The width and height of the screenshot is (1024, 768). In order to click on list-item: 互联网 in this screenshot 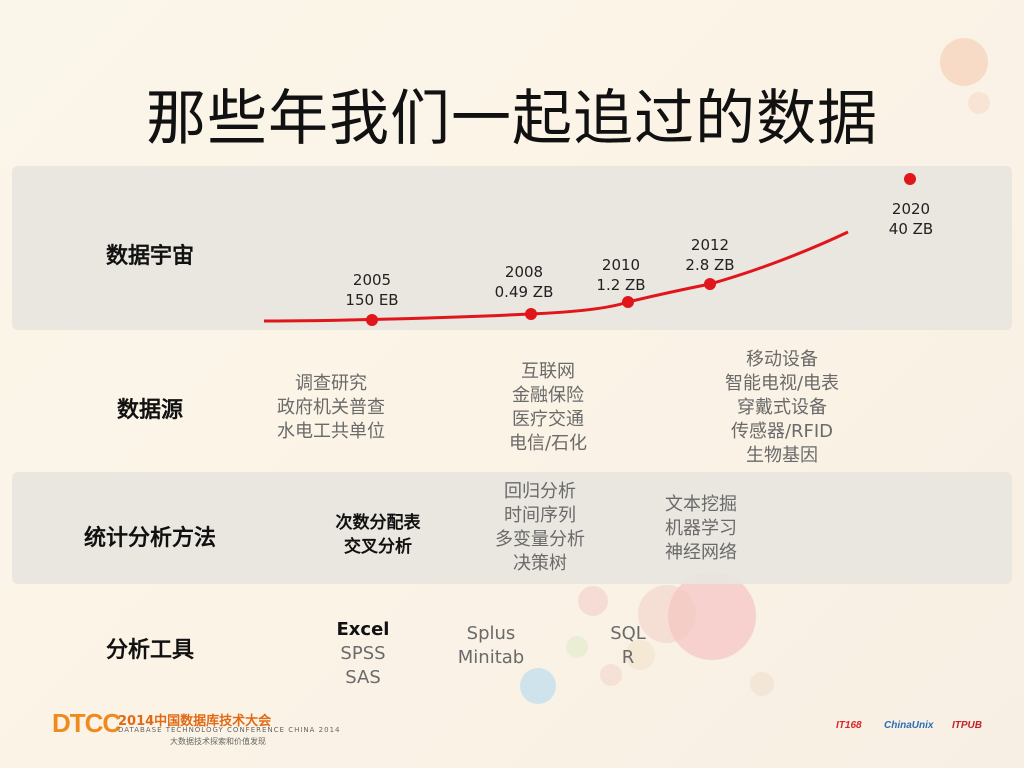, I will do `click(547, 371)`.